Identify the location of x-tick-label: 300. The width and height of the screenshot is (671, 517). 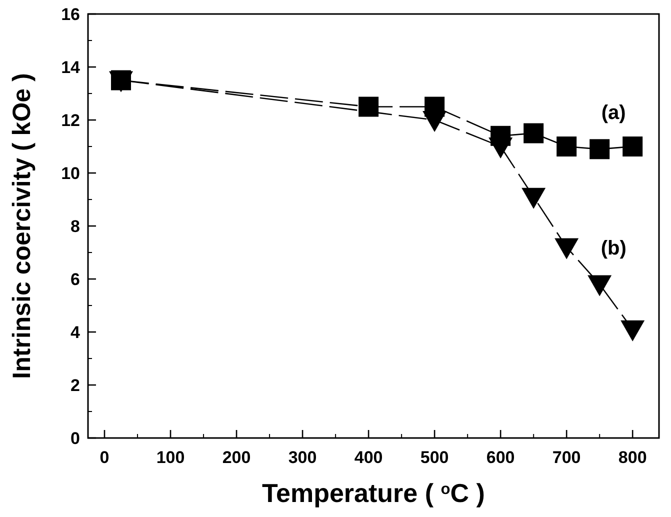
(302, 457).